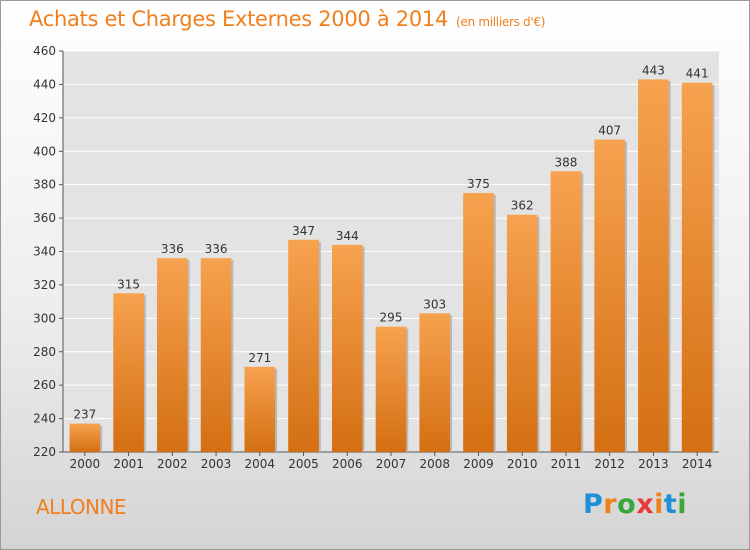  I want to click on bar-value-label: 441, so click(697, 74).